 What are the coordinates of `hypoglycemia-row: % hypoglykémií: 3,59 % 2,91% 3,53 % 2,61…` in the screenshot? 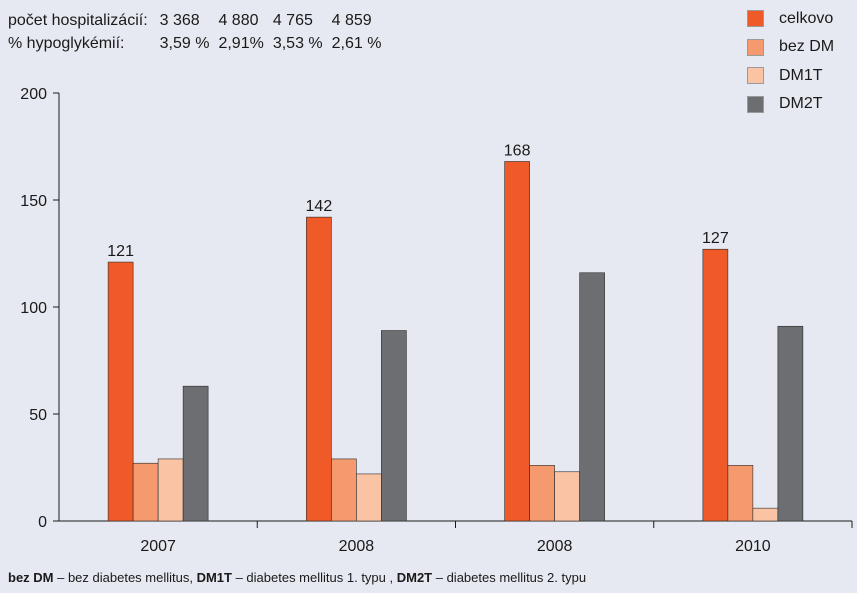 It's located at (199, 43).